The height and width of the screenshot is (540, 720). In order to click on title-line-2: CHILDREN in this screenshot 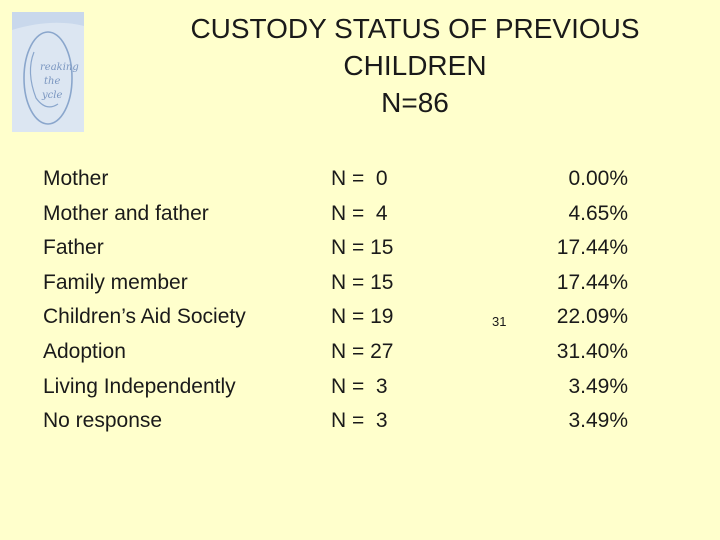, I will do `click(415, 65)`.